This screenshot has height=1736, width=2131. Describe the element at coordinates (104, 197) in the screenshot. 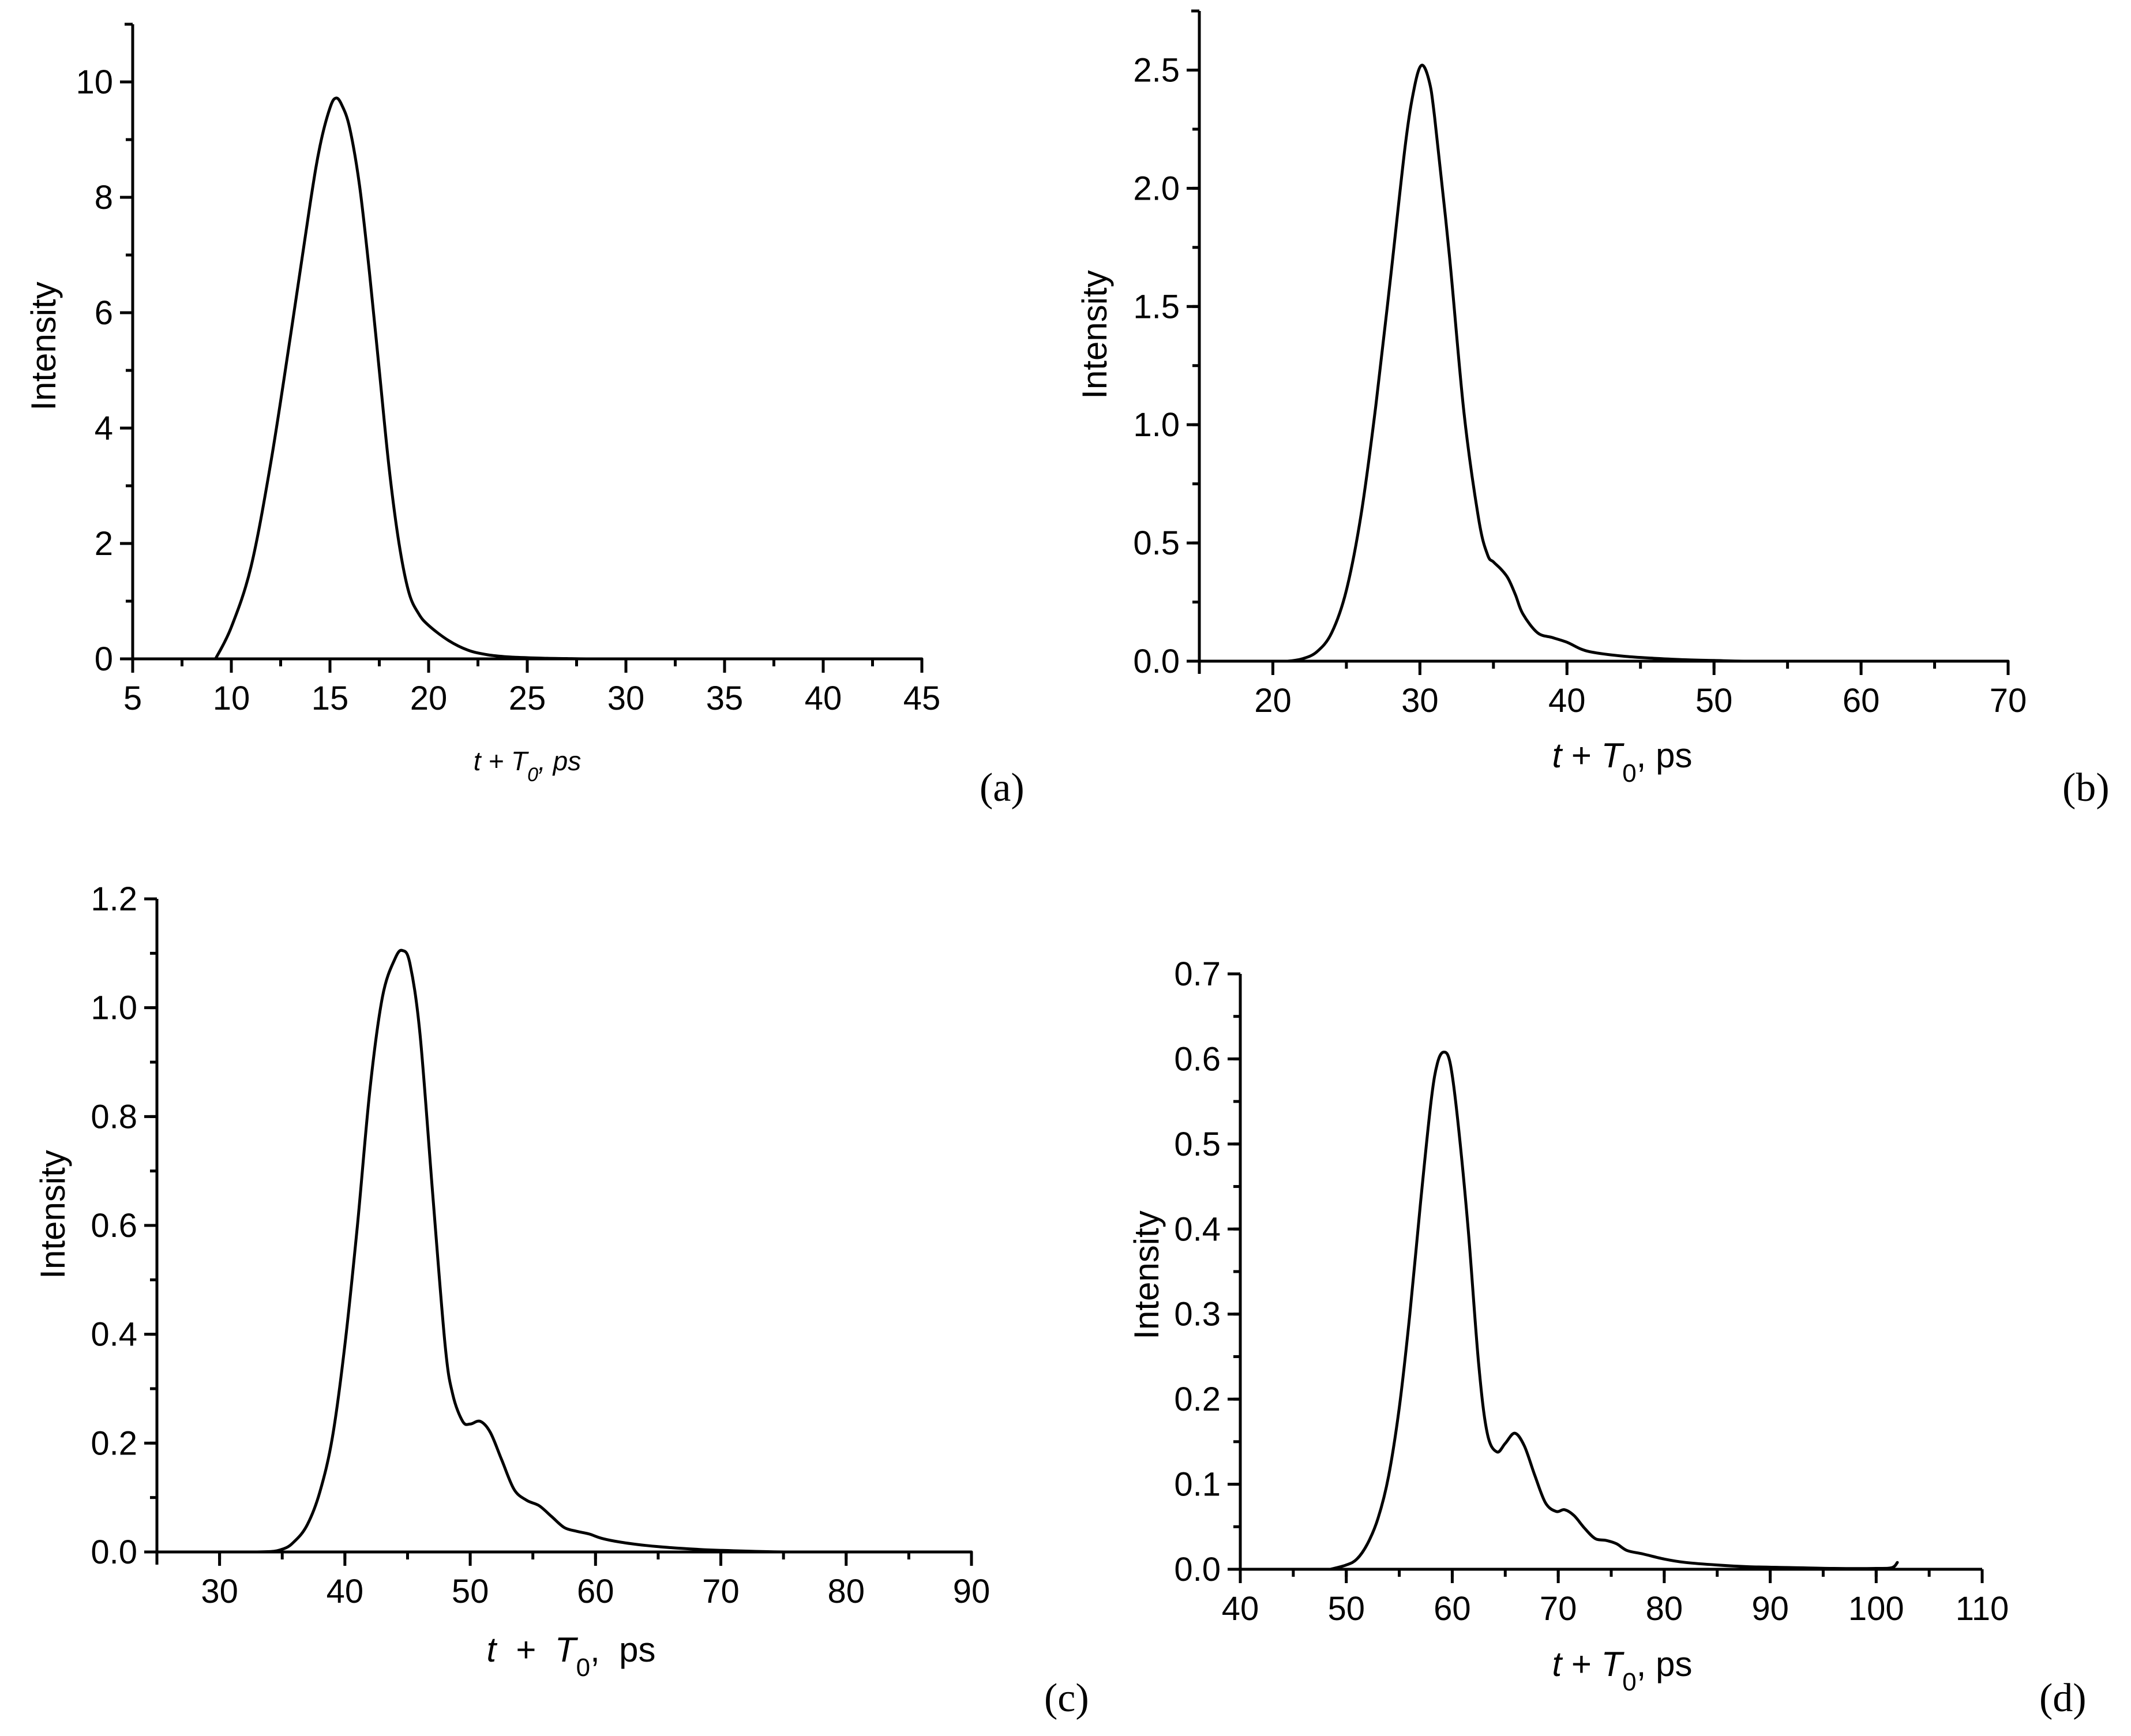

I see `y-tick-label: 8` at that location.